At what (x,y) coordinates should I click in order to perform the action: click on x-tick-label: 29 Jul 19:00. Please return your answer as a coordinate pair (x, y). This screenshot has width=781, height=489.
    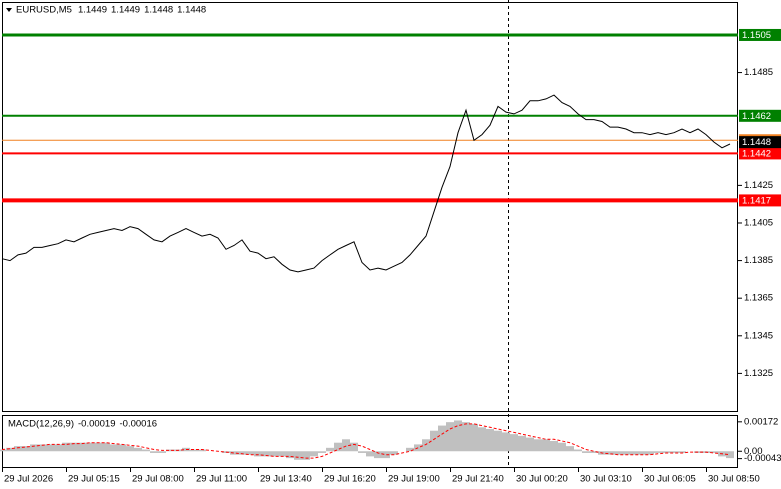
    Looking at the image, I should click on (414, 479).